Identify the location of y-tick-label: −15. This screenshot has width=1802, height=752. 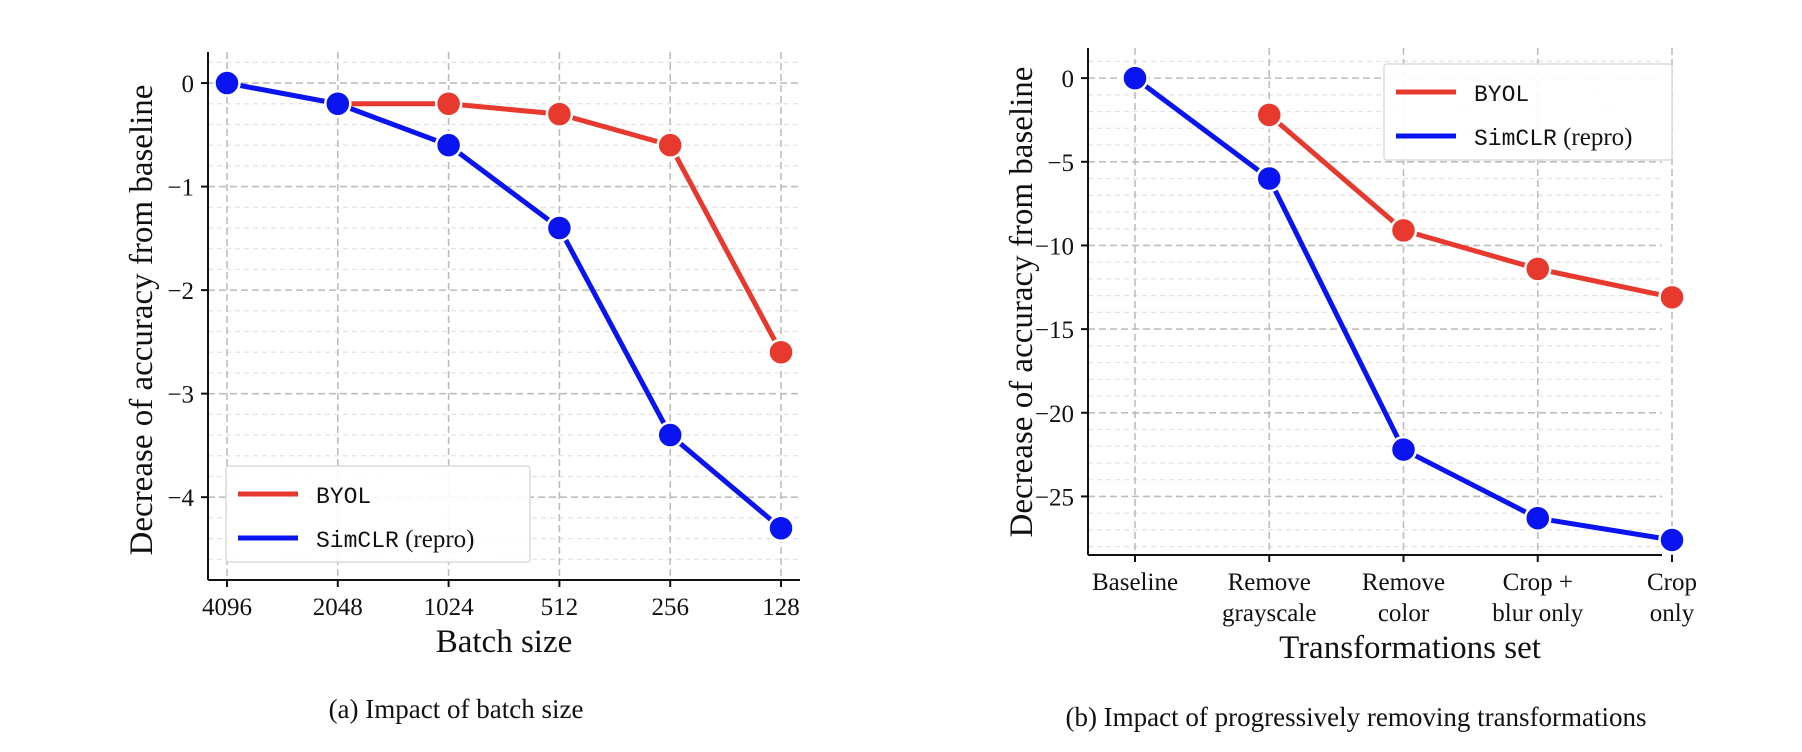
(1054, 330).